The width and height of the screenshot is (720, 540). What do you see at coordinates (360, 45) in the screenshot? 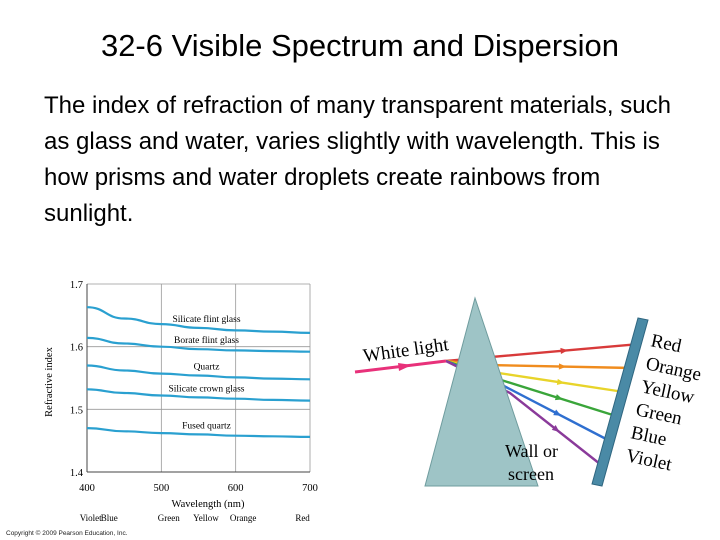
I see `slide-title: 32-6 Visible Spectrum and Dispersion` at bounding box center [360, 45].